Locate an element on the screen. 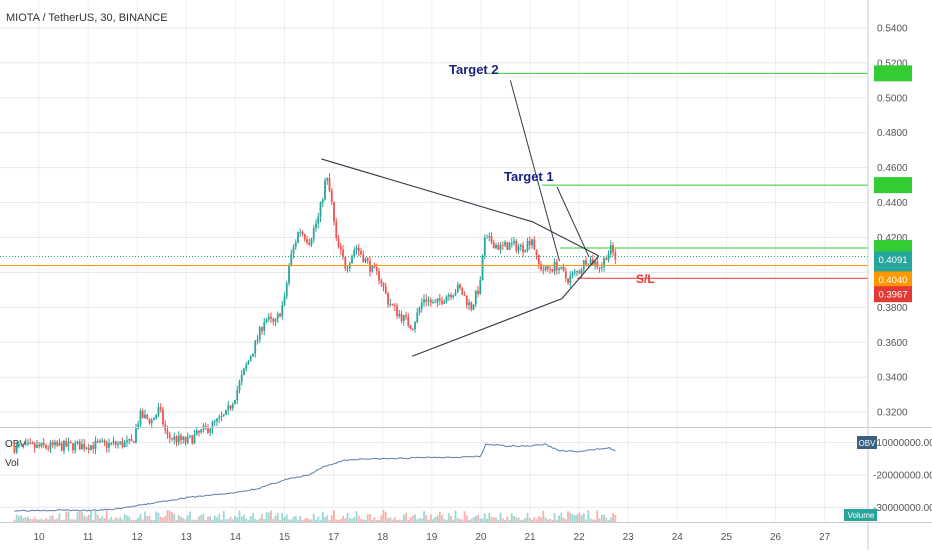  price-label-2-bg is located at coordinates (893, 294).